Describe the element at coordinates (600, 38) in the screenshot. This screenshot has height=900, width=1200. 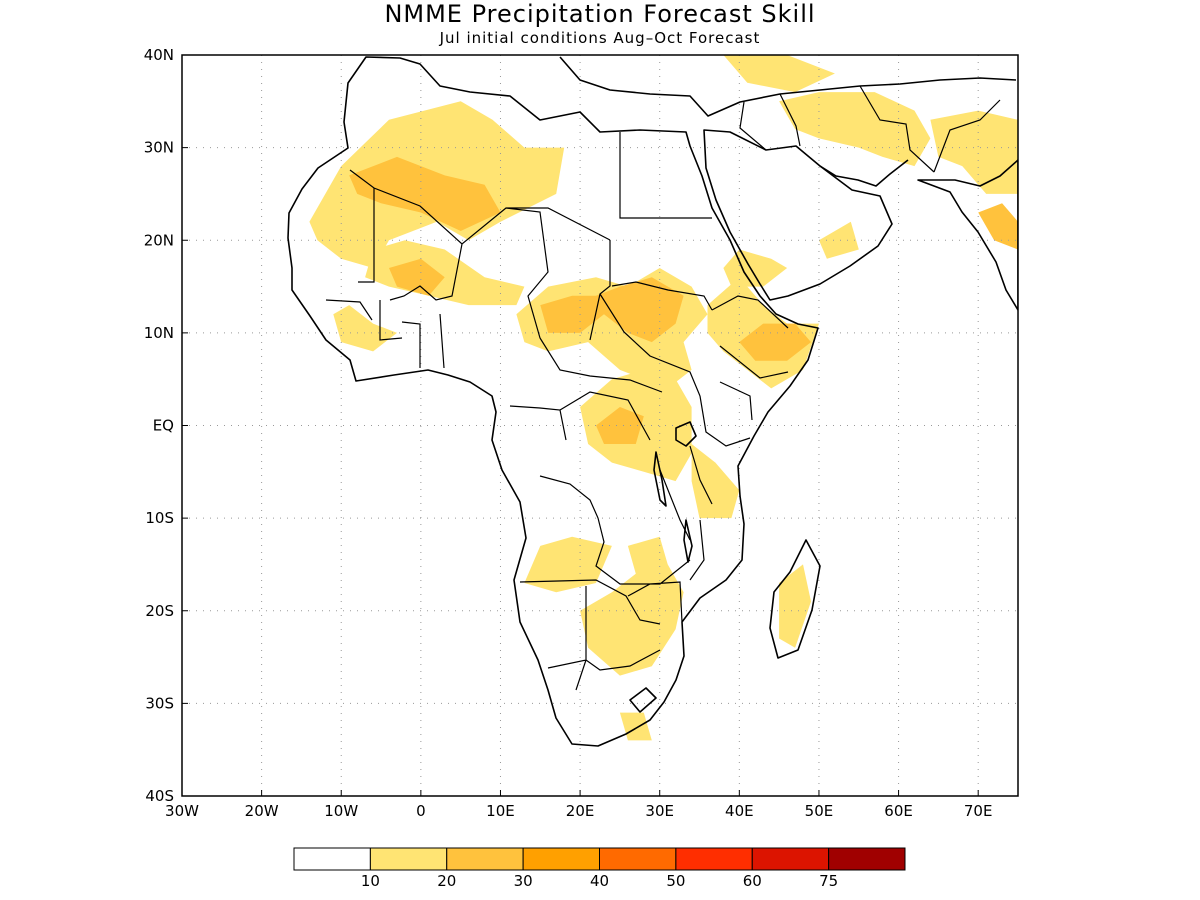
I see `map-subtitle: Jul initial conditions Aug–Oct Forecast` at that location.